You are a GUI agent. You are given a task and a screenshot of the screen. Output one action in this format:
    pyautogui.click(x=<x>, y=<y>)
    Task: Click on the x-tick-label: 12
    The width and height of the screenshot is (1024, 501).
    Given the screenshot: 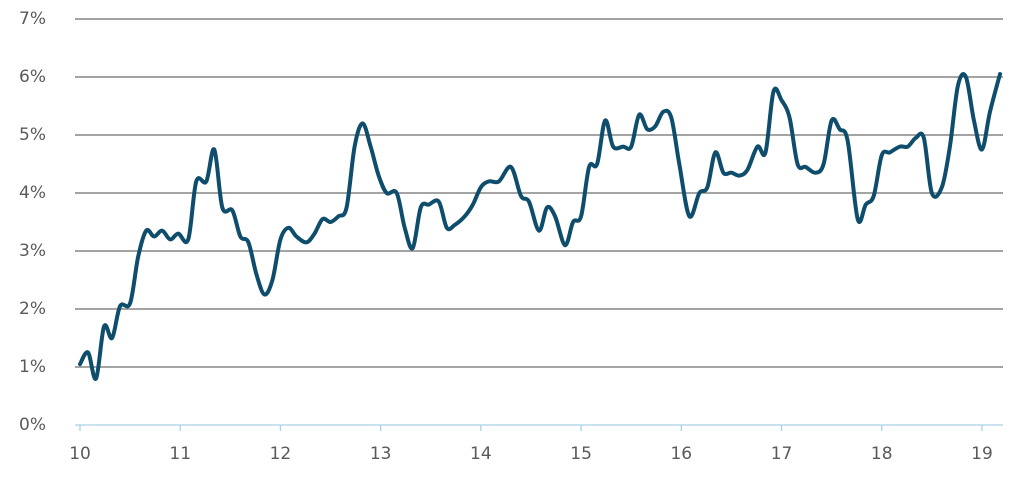 What is the action you would take?
    pyautogui.click(x=281, y=454)
    